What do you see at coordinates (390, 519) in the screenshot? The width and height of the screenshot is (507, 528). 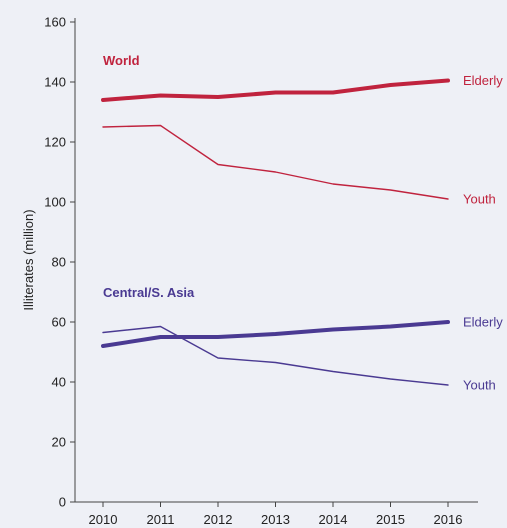 I see `x-tick-label: 2015` at bounding box center [390, 519].